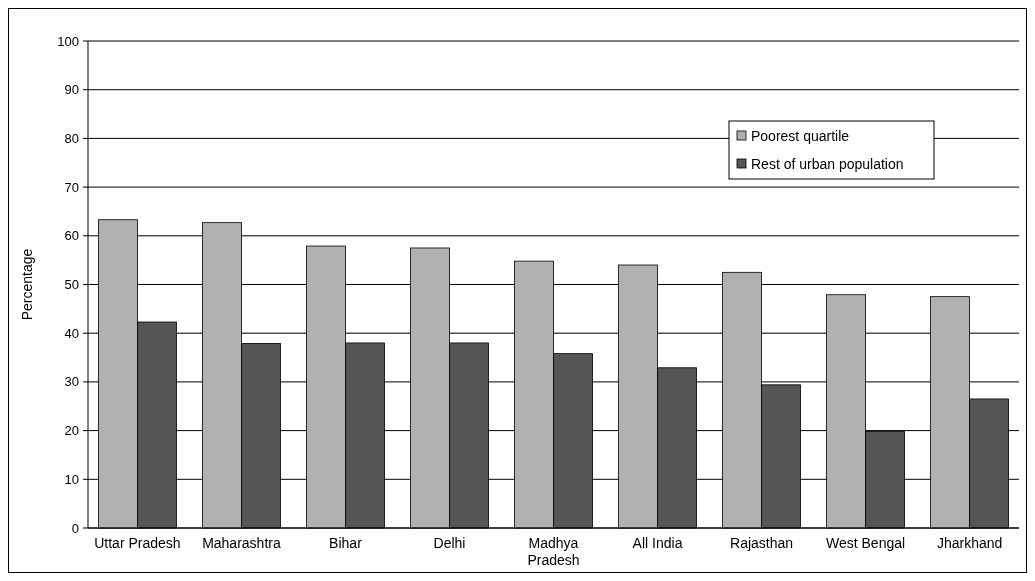 This screenshot has height=581, width=1035. I want to click on y-axis-title: Percentage, so click(27, 284).